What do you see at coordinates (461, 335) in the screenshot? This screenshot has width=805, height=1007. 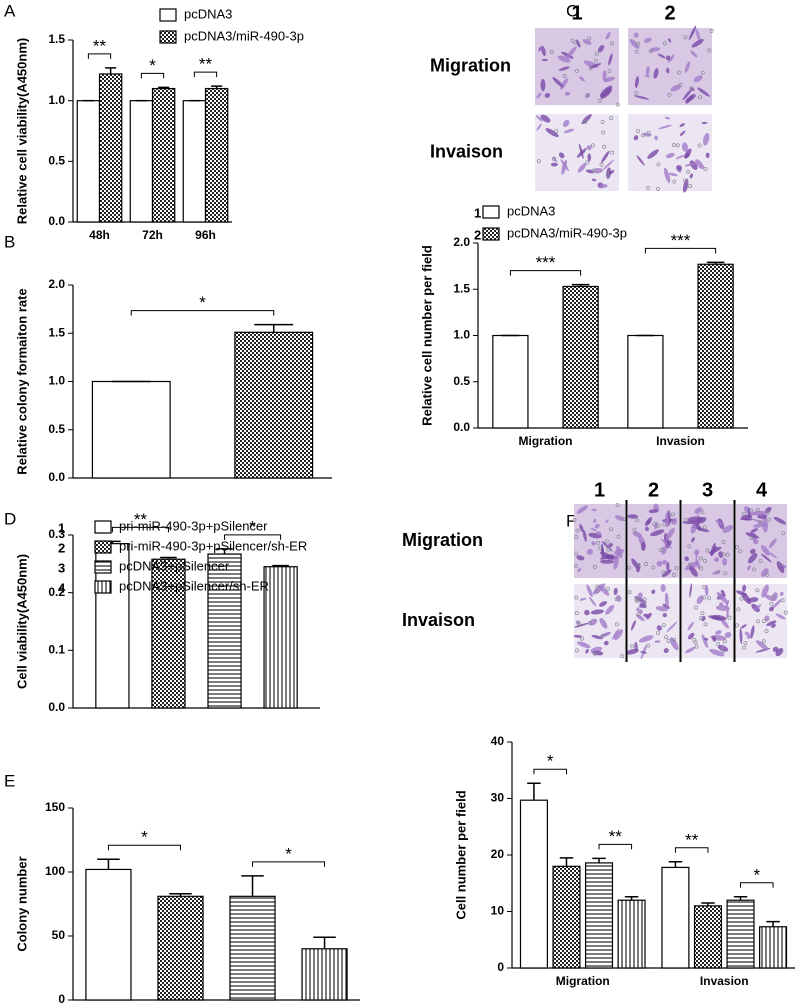 I see `y-tick-label: 1.0` at bounding box center [461, 335].